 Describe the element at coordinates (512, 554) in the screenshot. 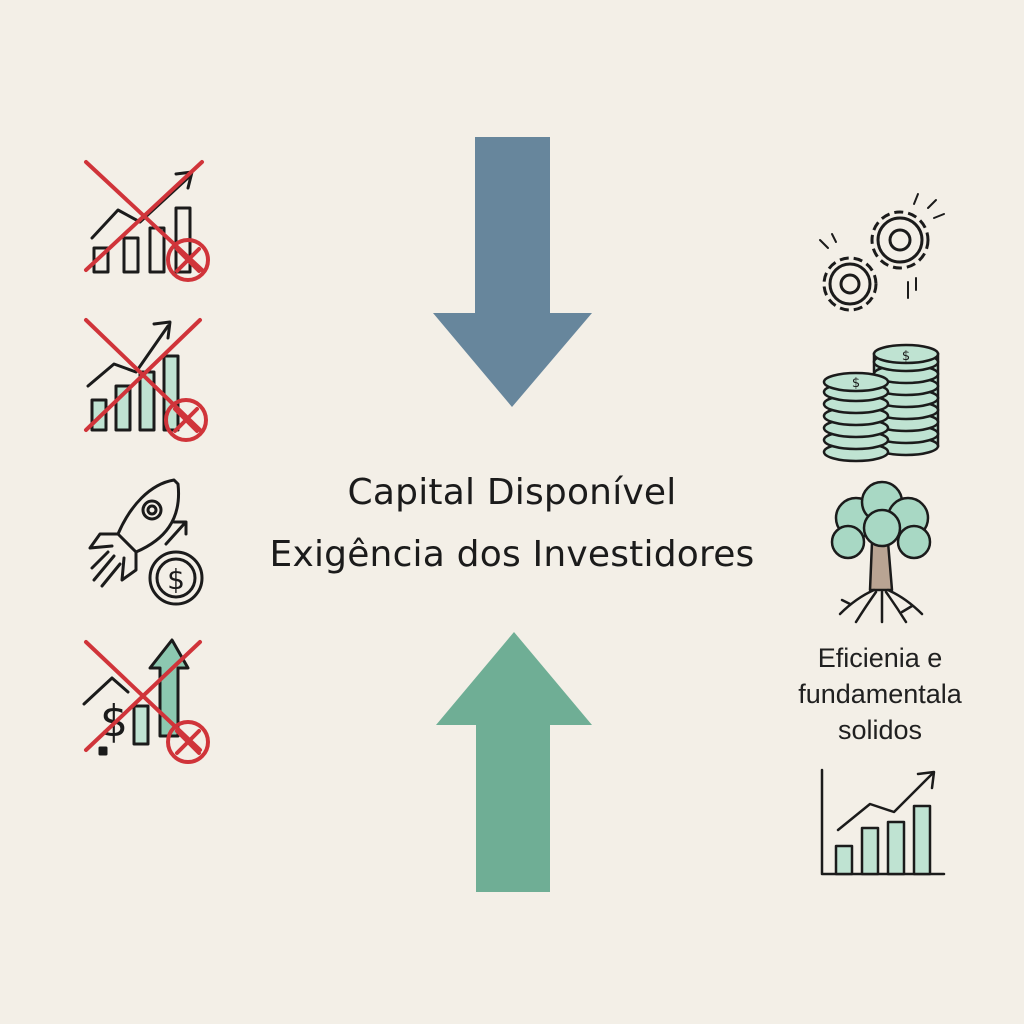

I see `investor-demand-label: Exigência dos Investidores` at that location.